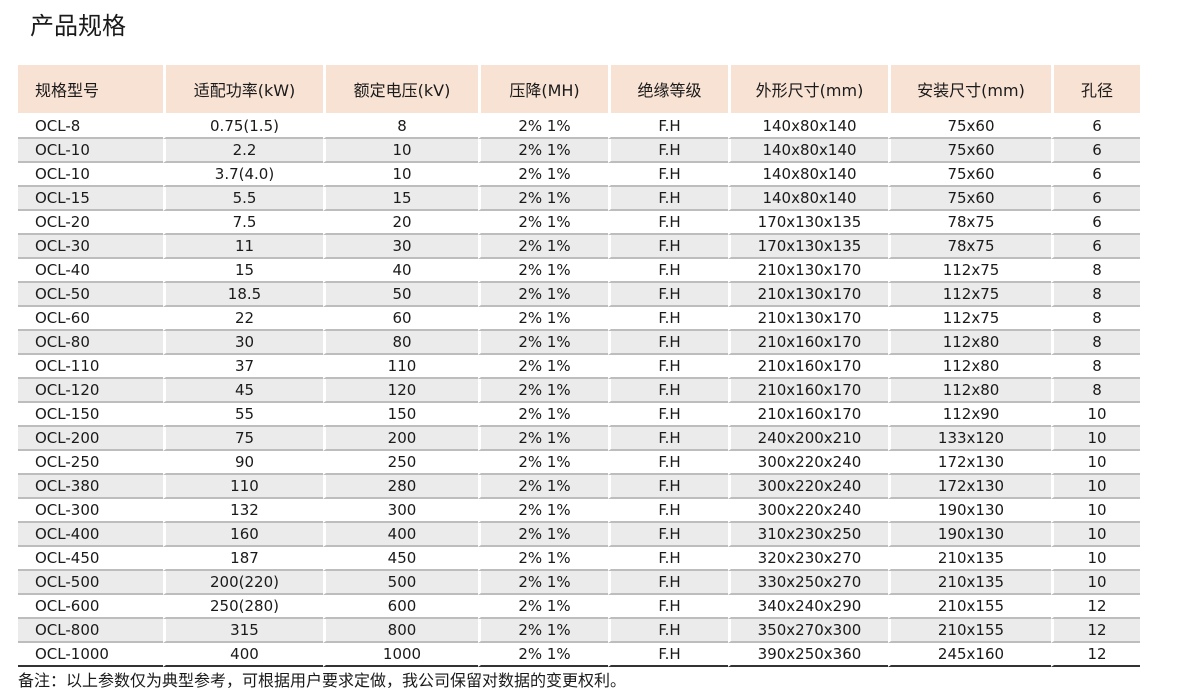 Image resolution: width=1195 pixels, height=700 pixels. I want to click on header-voltage: 额定电压(kV), so click(400, 90).